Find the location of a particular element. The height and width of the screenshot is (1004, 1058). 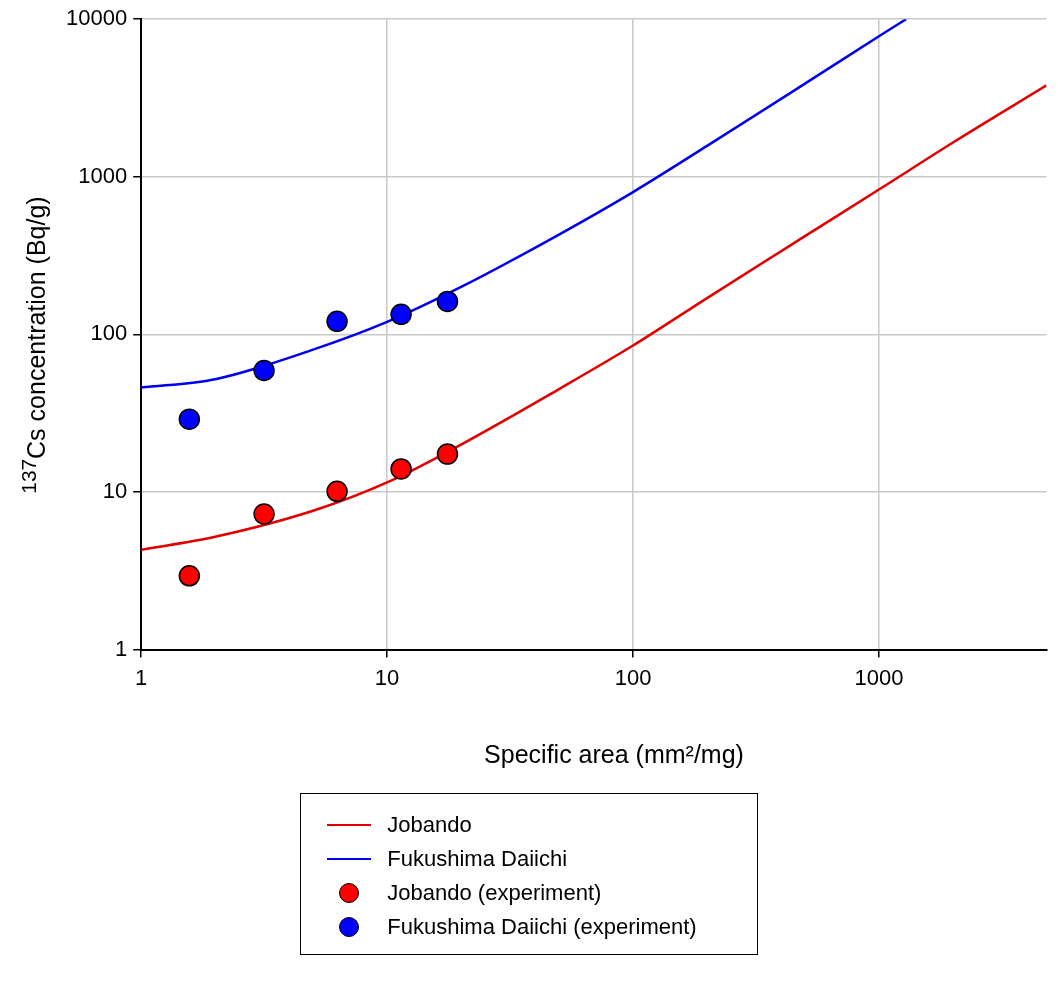

y-tick-label: 100 is located at coordinates (109, 333).